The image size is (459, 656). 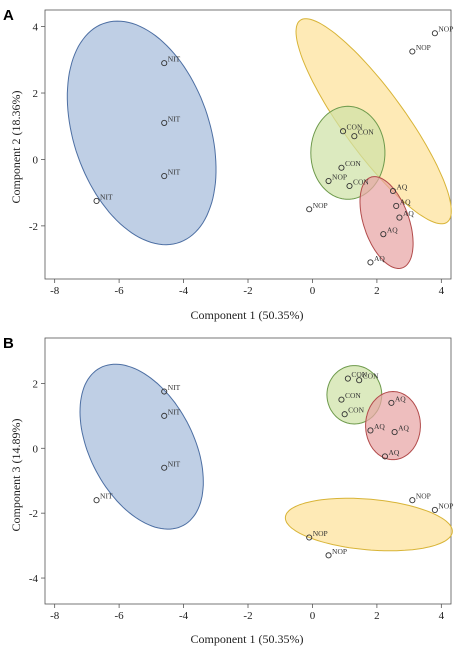 What do you see at coordinates (405, 201) in the screenshot?
I see `panel-a-point-label-aq-2: AQ` at bounding box center [405, 201].